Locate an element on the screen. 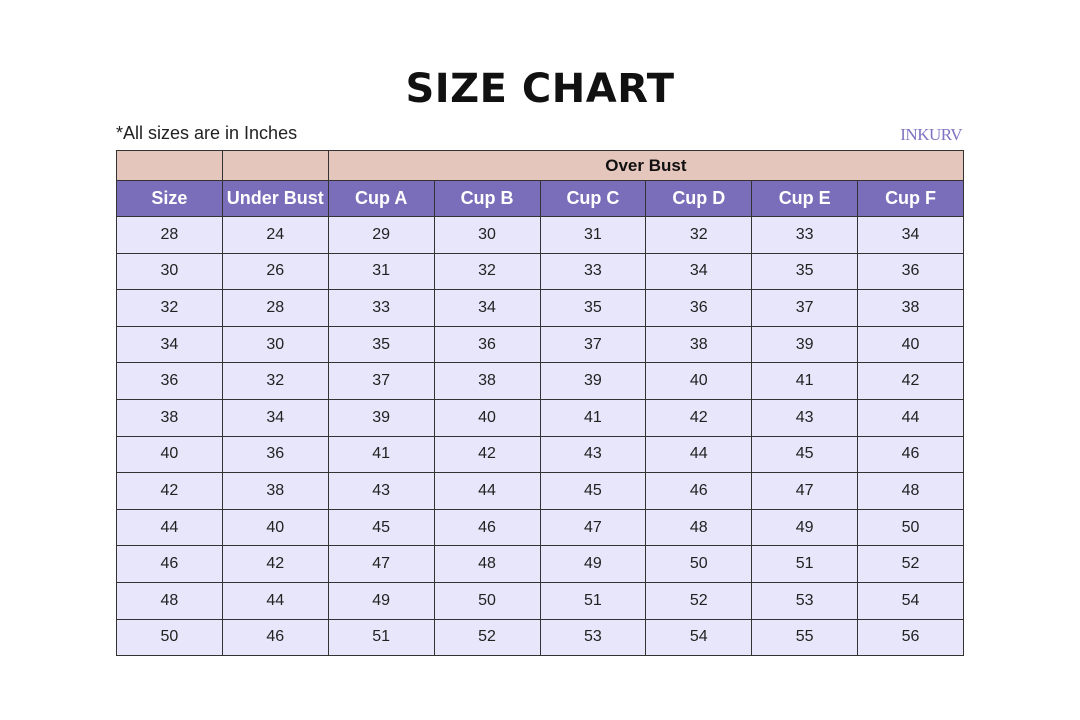  group-header-row: Over Bust is located at coordinates (540, 165).